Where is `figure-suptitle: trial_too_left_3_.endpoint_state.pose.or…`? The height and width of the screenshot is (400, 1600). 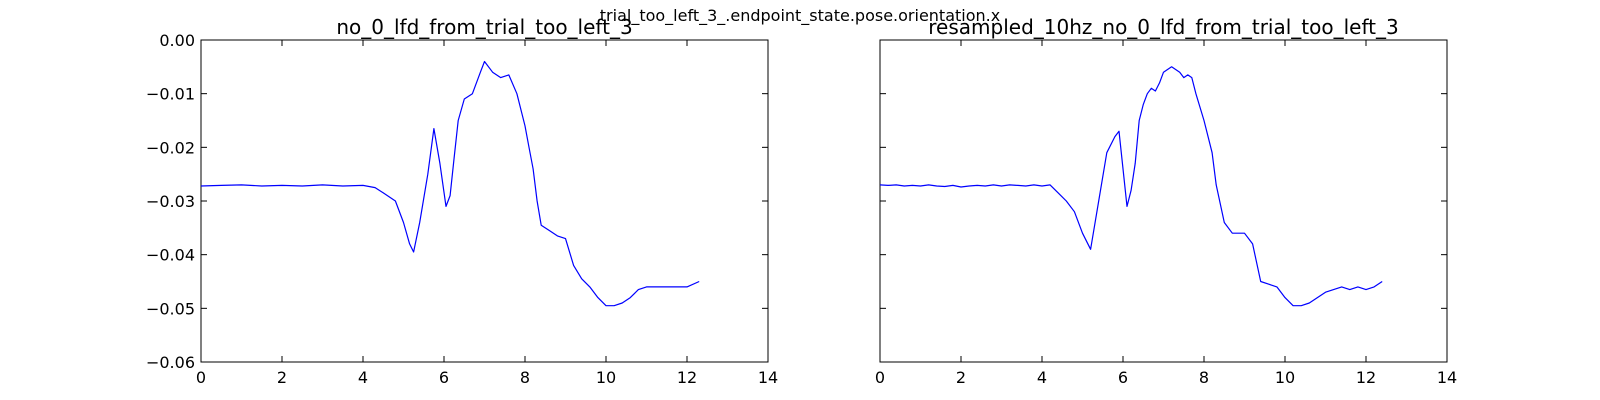
figure-suptitle: trial_too_left_3_.endpoint_state.pose.or… is located at coordinates (800, 16).